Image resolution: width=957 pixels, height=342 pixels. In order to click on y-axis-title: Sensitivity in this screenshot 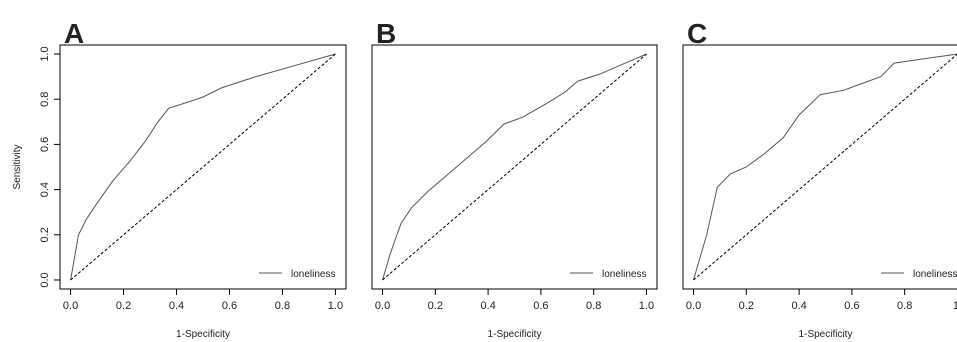, I will do `click(17, 166)`.